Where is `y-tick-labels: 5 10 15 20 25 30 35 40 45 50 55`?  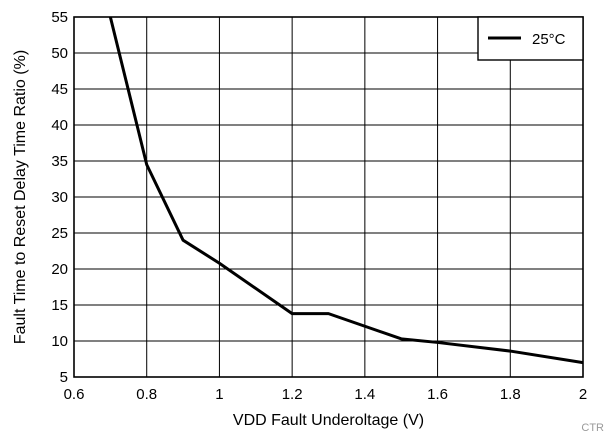 y-tick-labels: 5 10 15 20 25 30 35 40 45 50 55 is located at coordinates (59, 197).